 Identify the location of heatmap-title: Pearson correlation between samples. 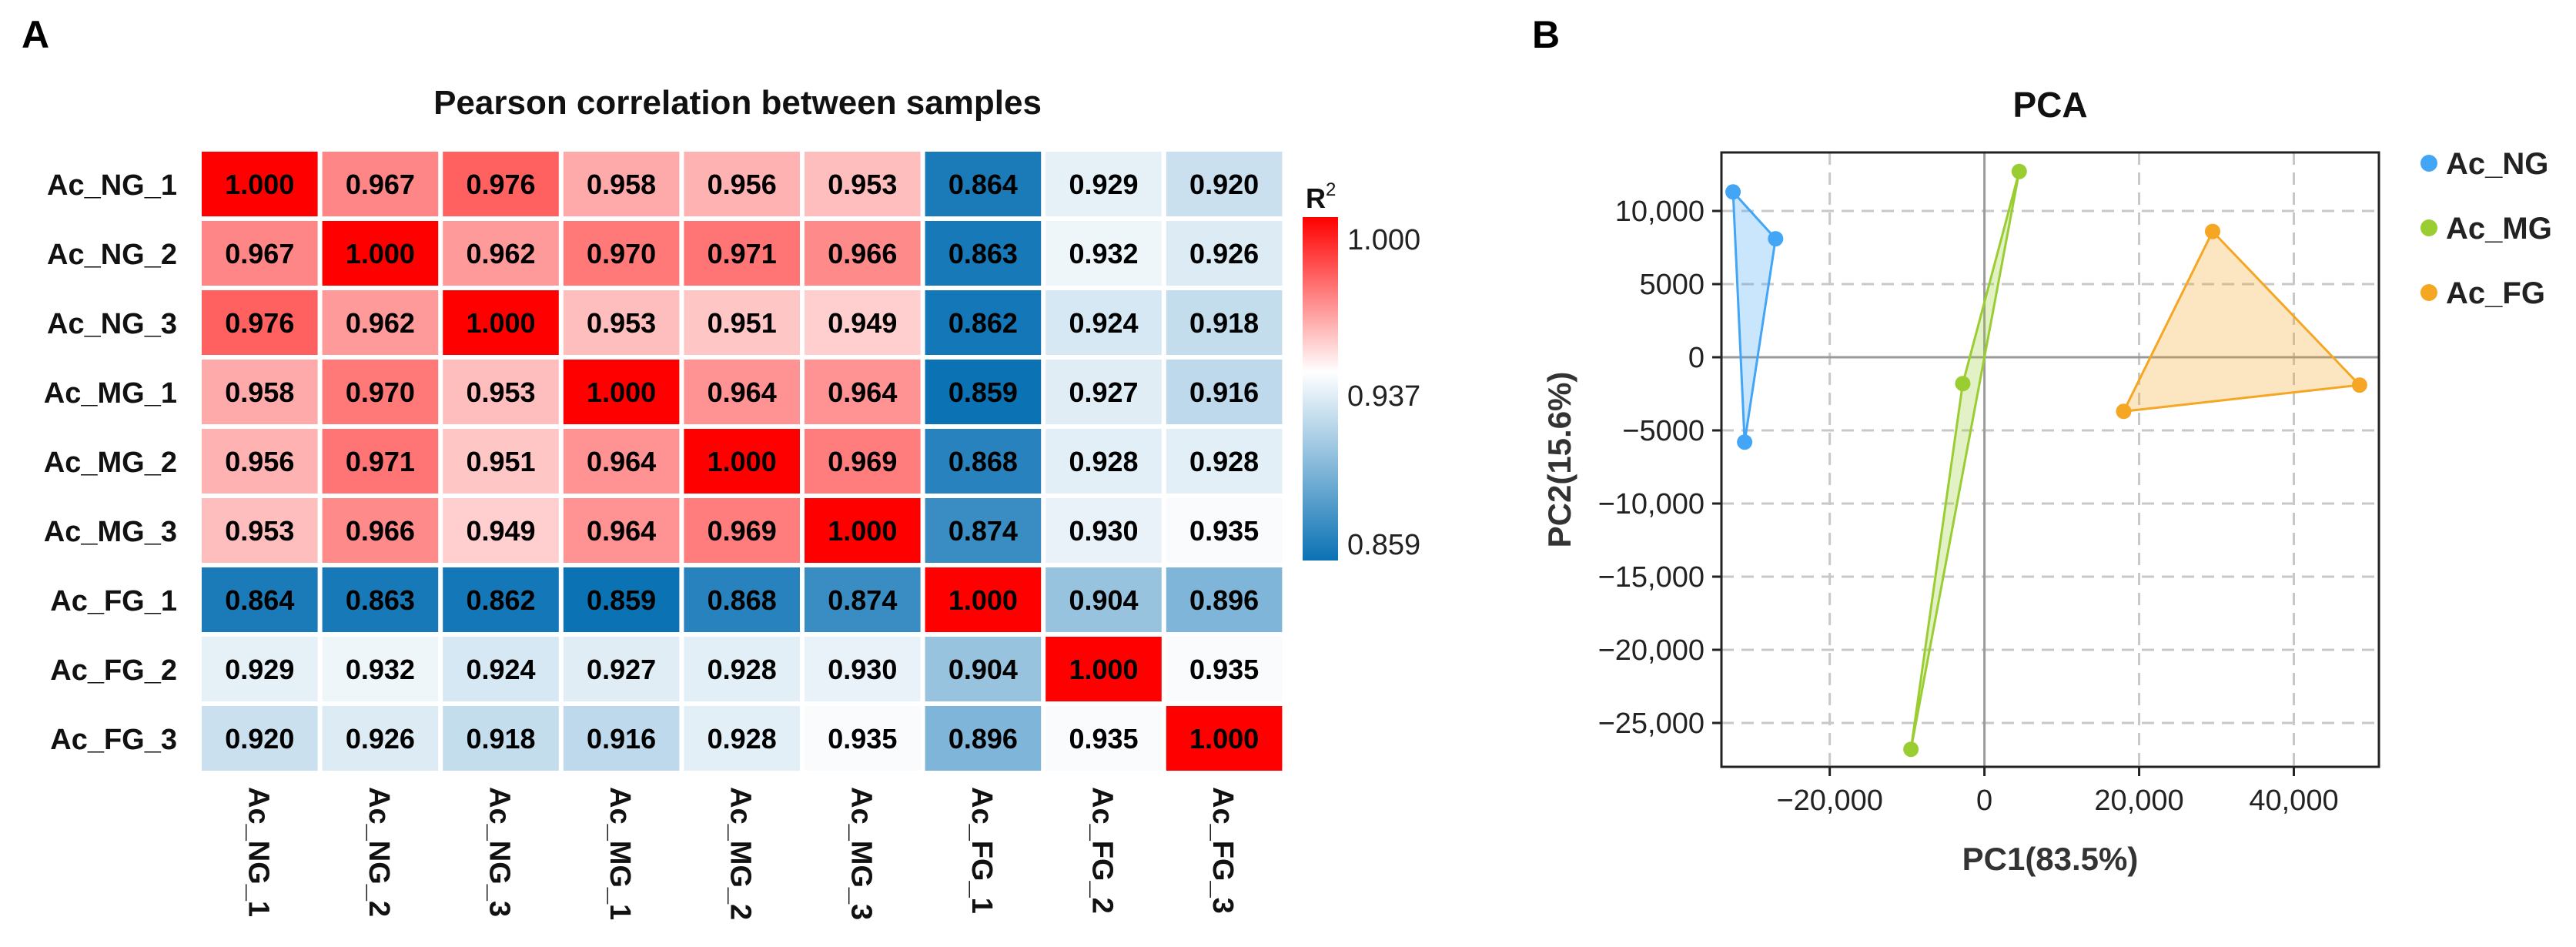
(738, 103).